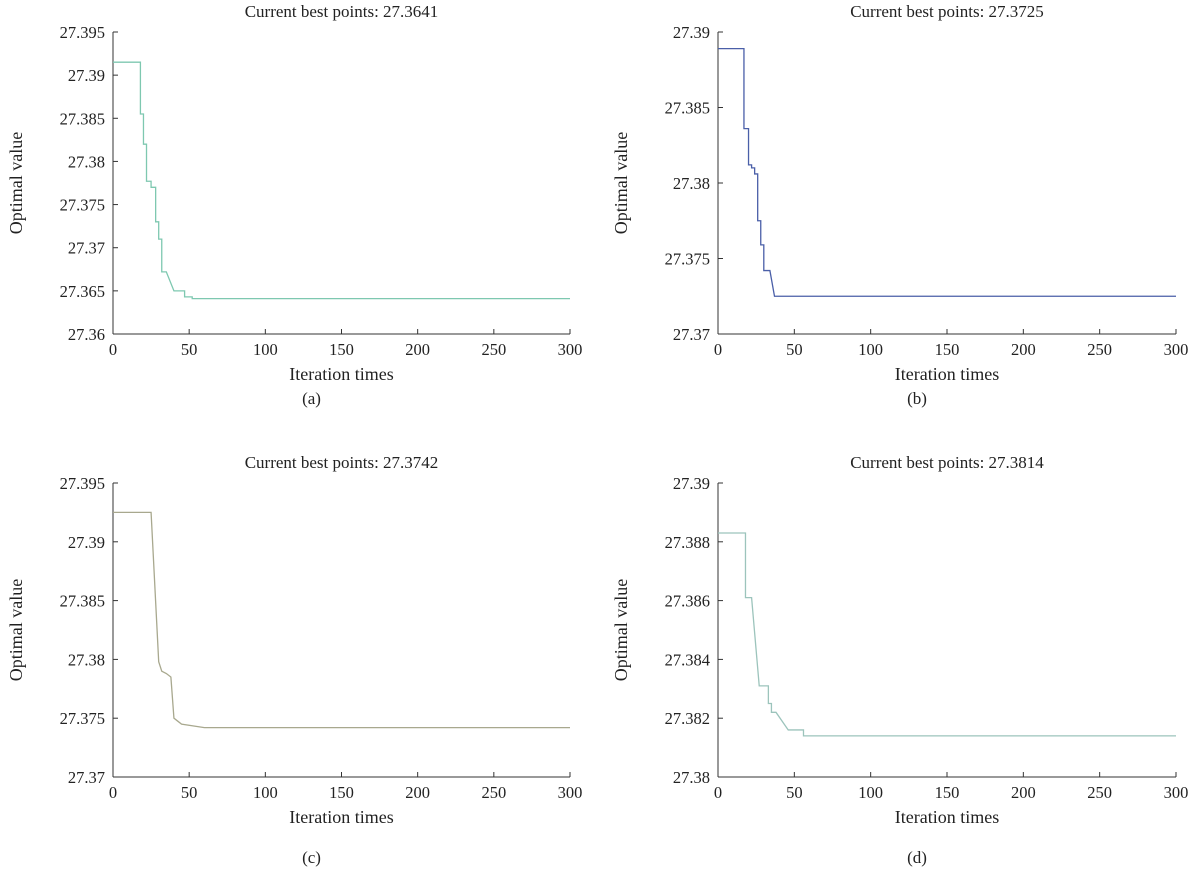 The image size is (1202, 883). What do you see at coordinates (687, 601) in the screenshot?
I see `y-tick-label: 27.386` at bounding box center [687, 601].